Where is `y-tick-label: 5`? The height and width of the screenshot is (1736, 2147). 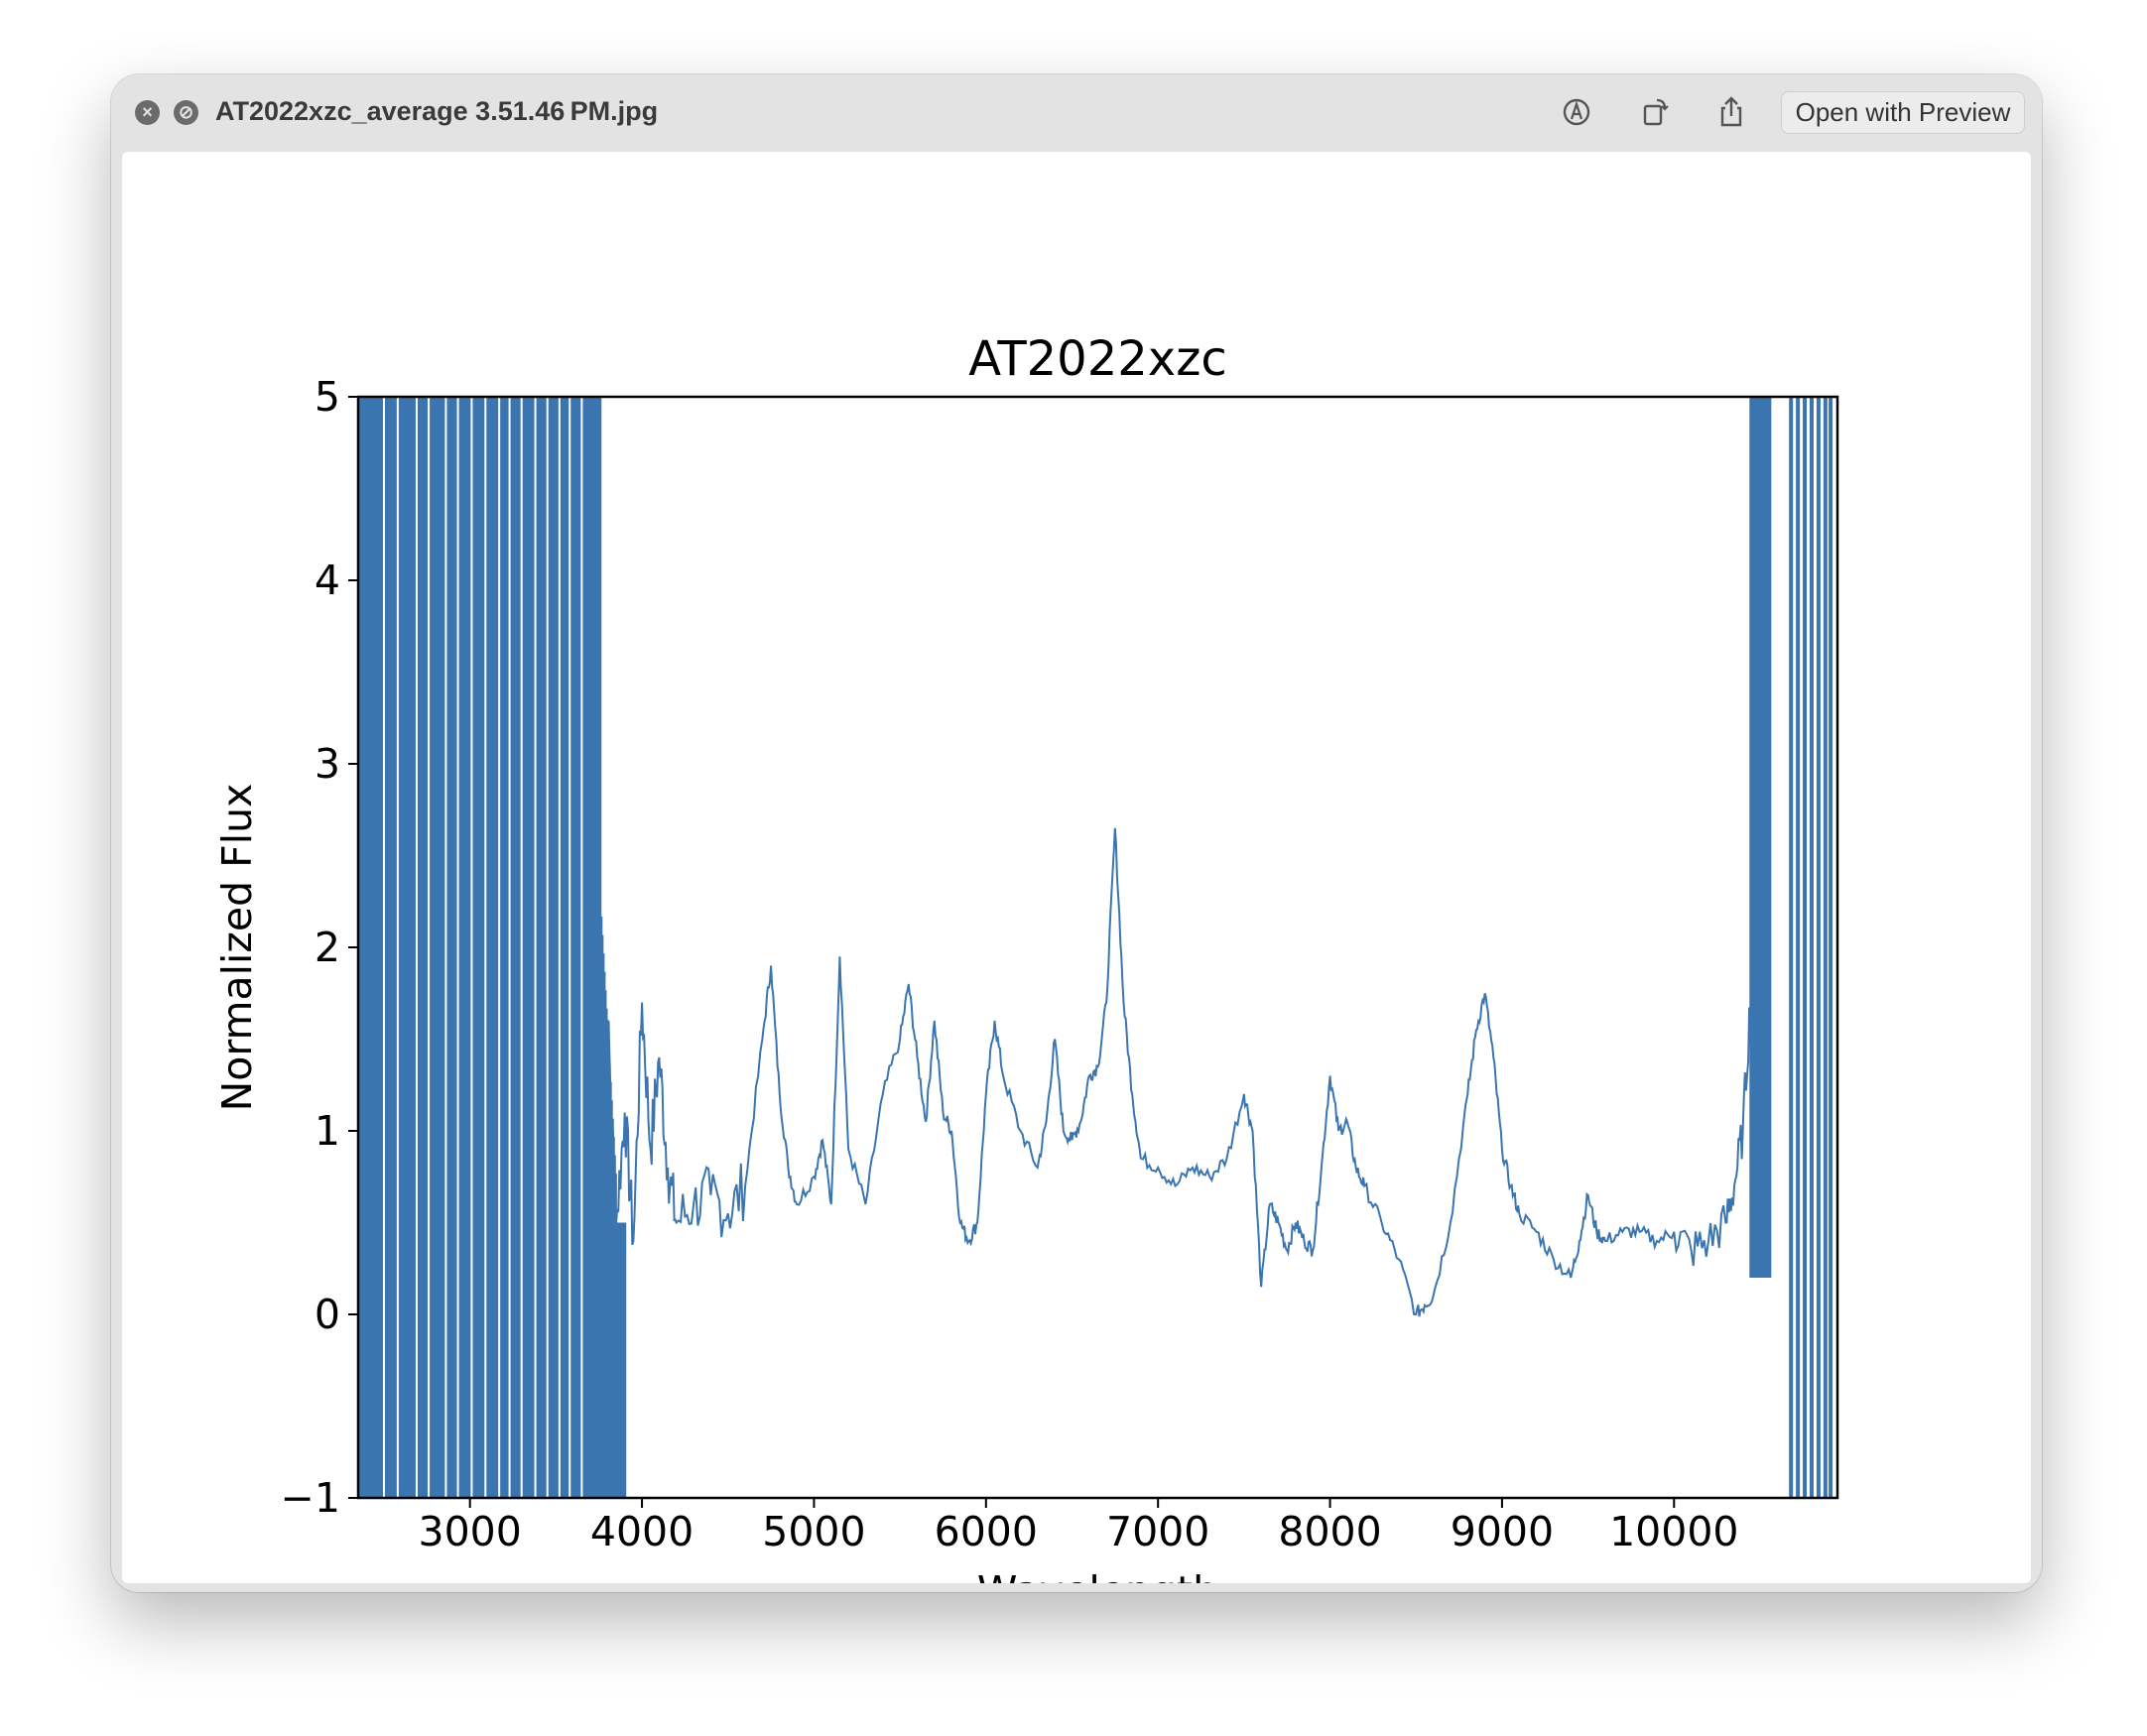
y-tick-label: 5 is located at coordinates (327, 397).